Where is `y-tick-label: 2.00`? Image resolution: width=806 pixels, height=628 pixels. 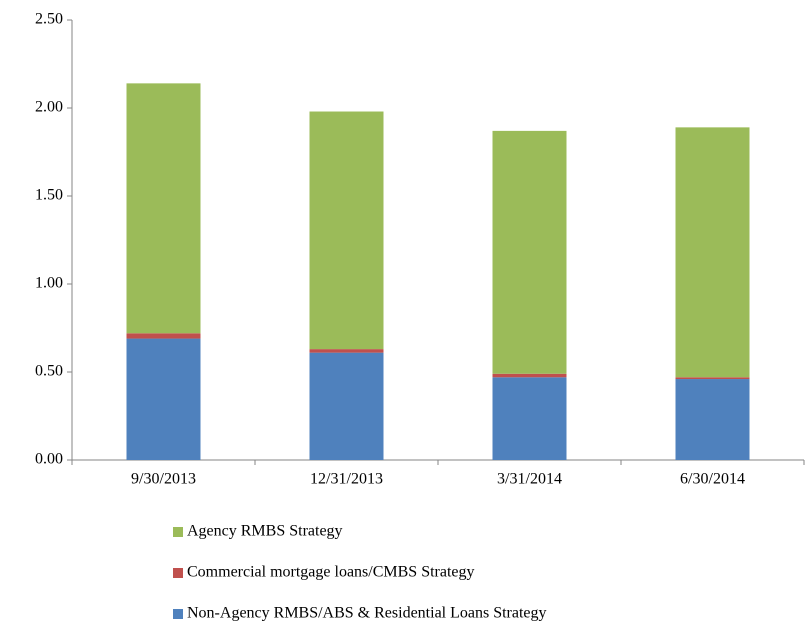 y-tick-label: 2.00 is located at coordinates (49, 107).